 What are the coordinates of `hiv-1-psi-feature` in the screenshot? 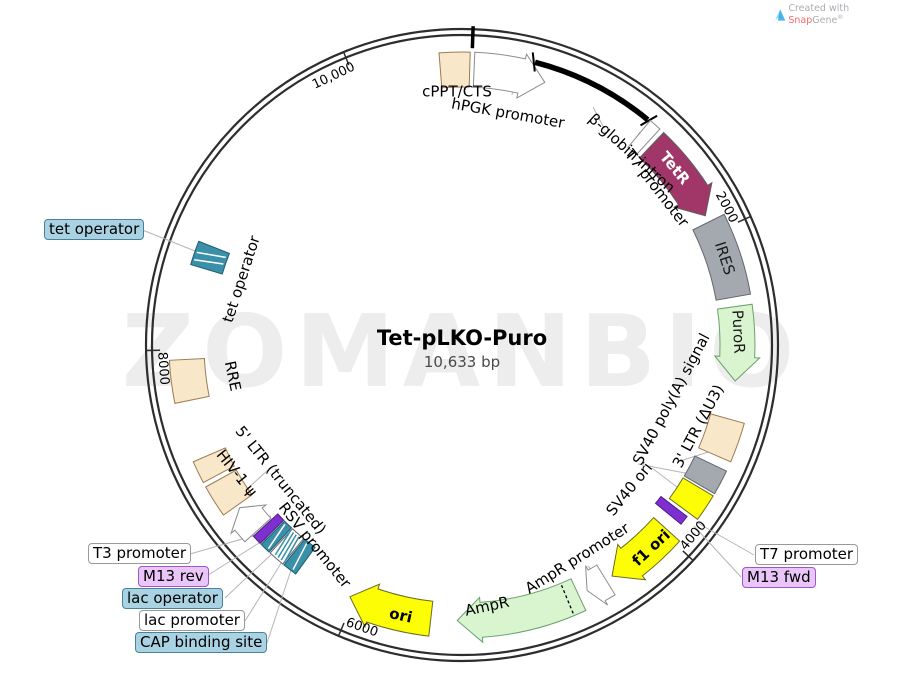 It's located at (213, 465).